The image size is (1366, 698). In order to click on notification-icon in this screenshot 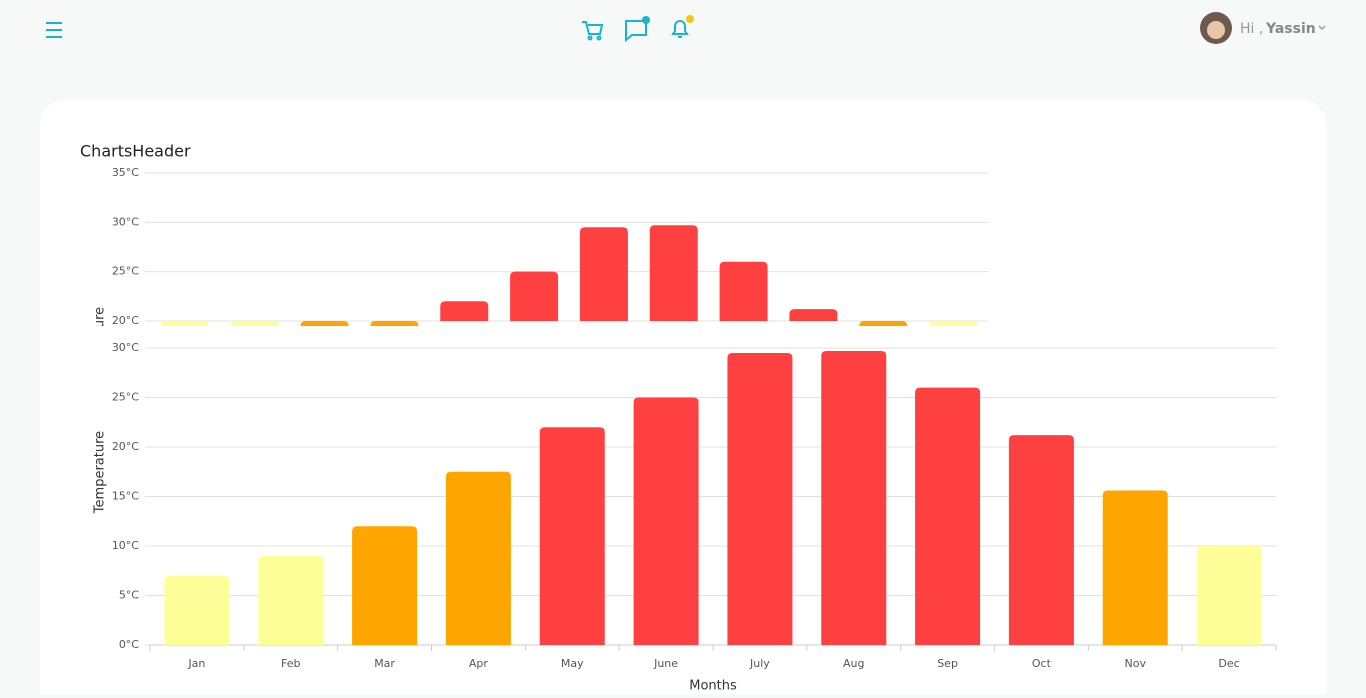, I will do `click(682, 26)`.